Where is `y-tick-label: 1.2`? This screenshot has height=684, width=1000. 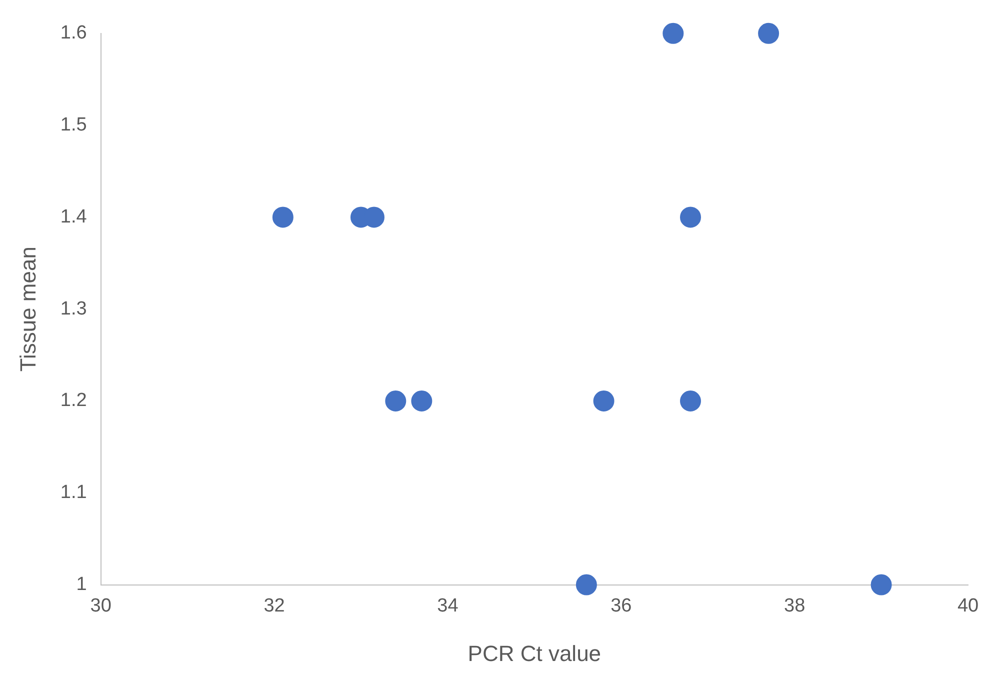
y-tick-label: 1.2 is located at coordinates (73, 401).